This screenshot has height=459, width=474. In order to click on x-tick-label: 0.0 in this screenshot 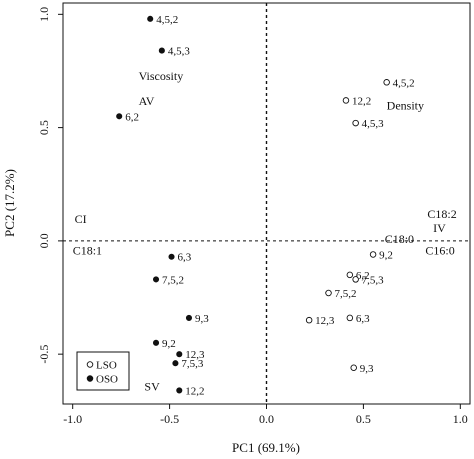, I will do `click(266, 419)`.